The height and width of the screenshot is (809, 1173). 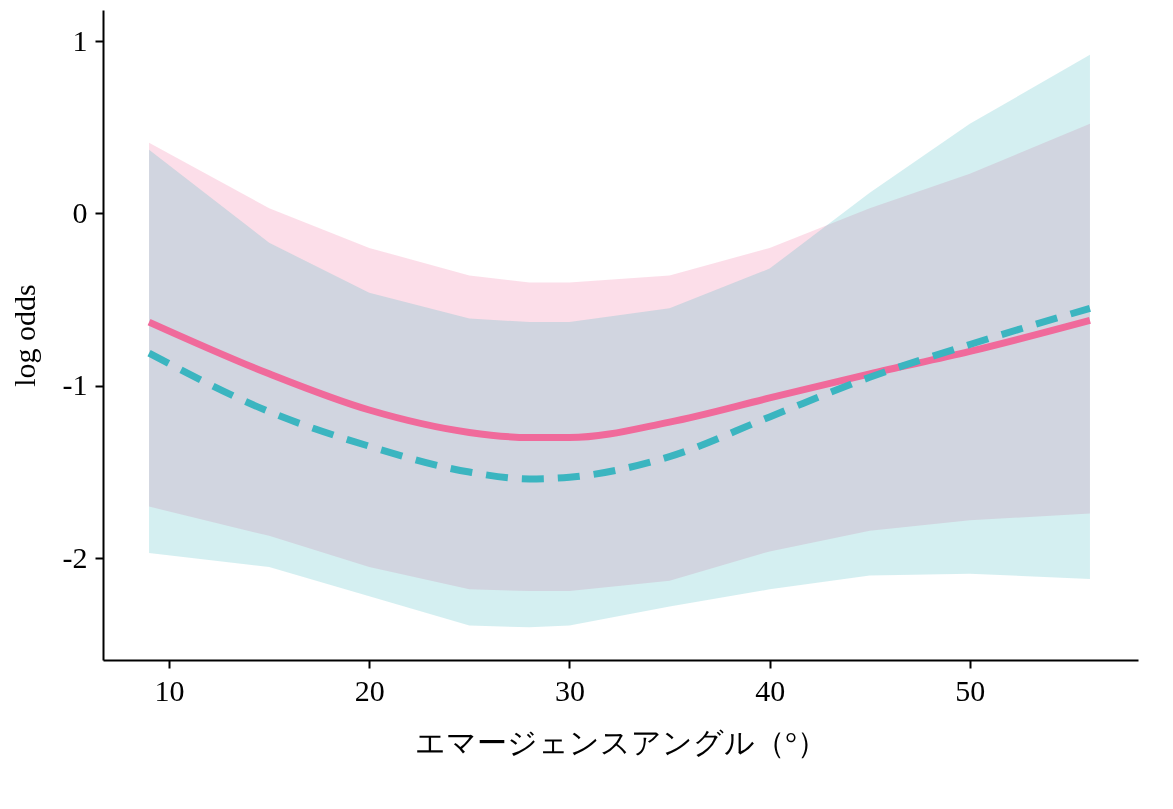 What do you see at coordinates (75, 385) in the screenshot?
I see `y-tick-label: -1` at bounding box center [75, 385].